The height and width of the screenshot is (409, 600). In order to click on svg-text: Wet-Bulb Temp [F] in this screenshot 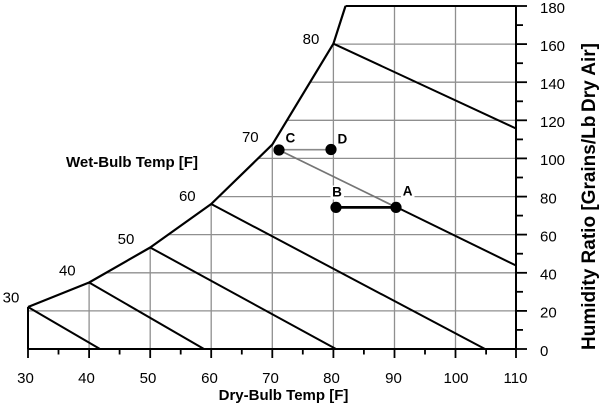, I will do `click(132, 162)`.